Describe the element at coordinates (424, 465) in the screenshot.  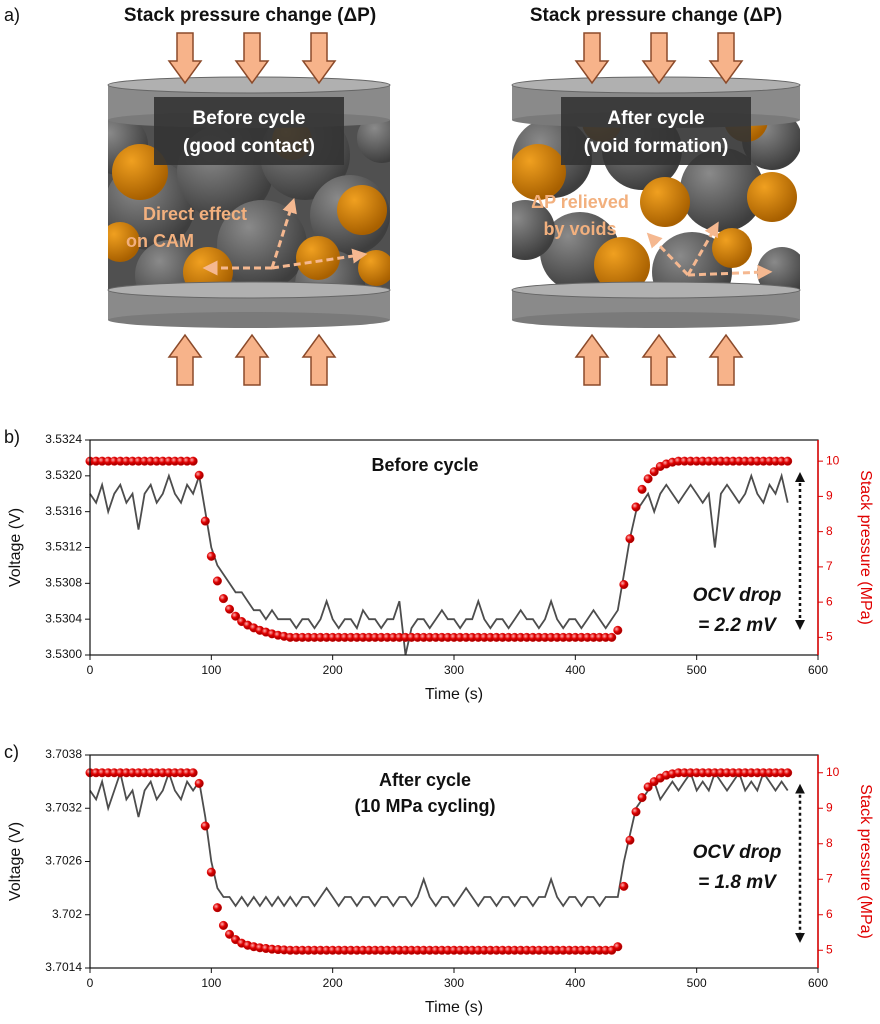
I see `chart-title: Before cycle` at that location.